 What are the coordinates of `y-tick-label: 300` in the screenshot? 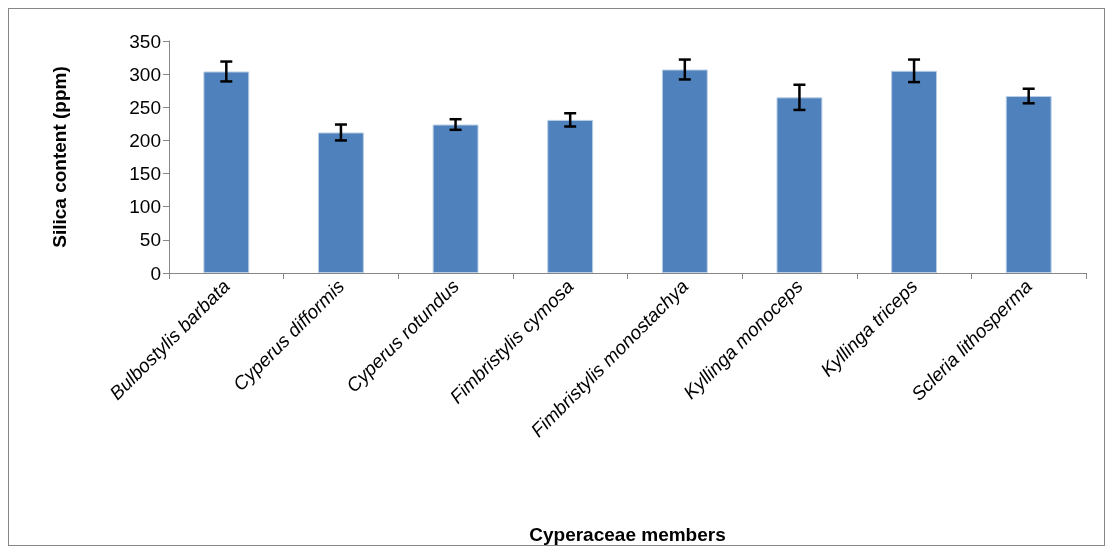 It's located at (145, 74).